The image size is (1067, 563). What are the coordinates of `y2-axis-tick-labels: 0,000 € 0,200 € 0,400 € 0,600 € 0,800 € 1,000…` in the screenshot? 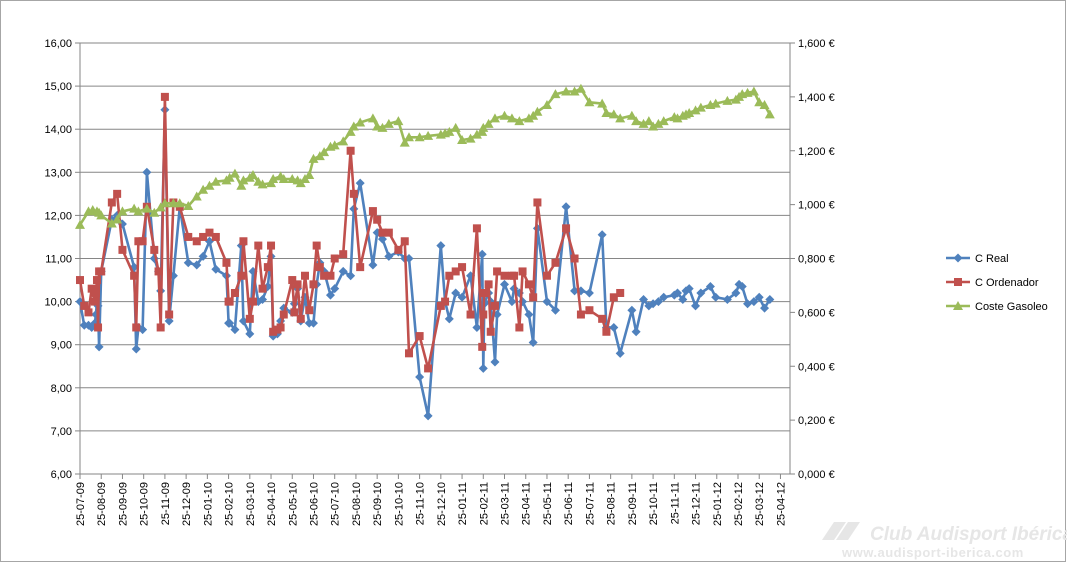 It's located at (816, 259).